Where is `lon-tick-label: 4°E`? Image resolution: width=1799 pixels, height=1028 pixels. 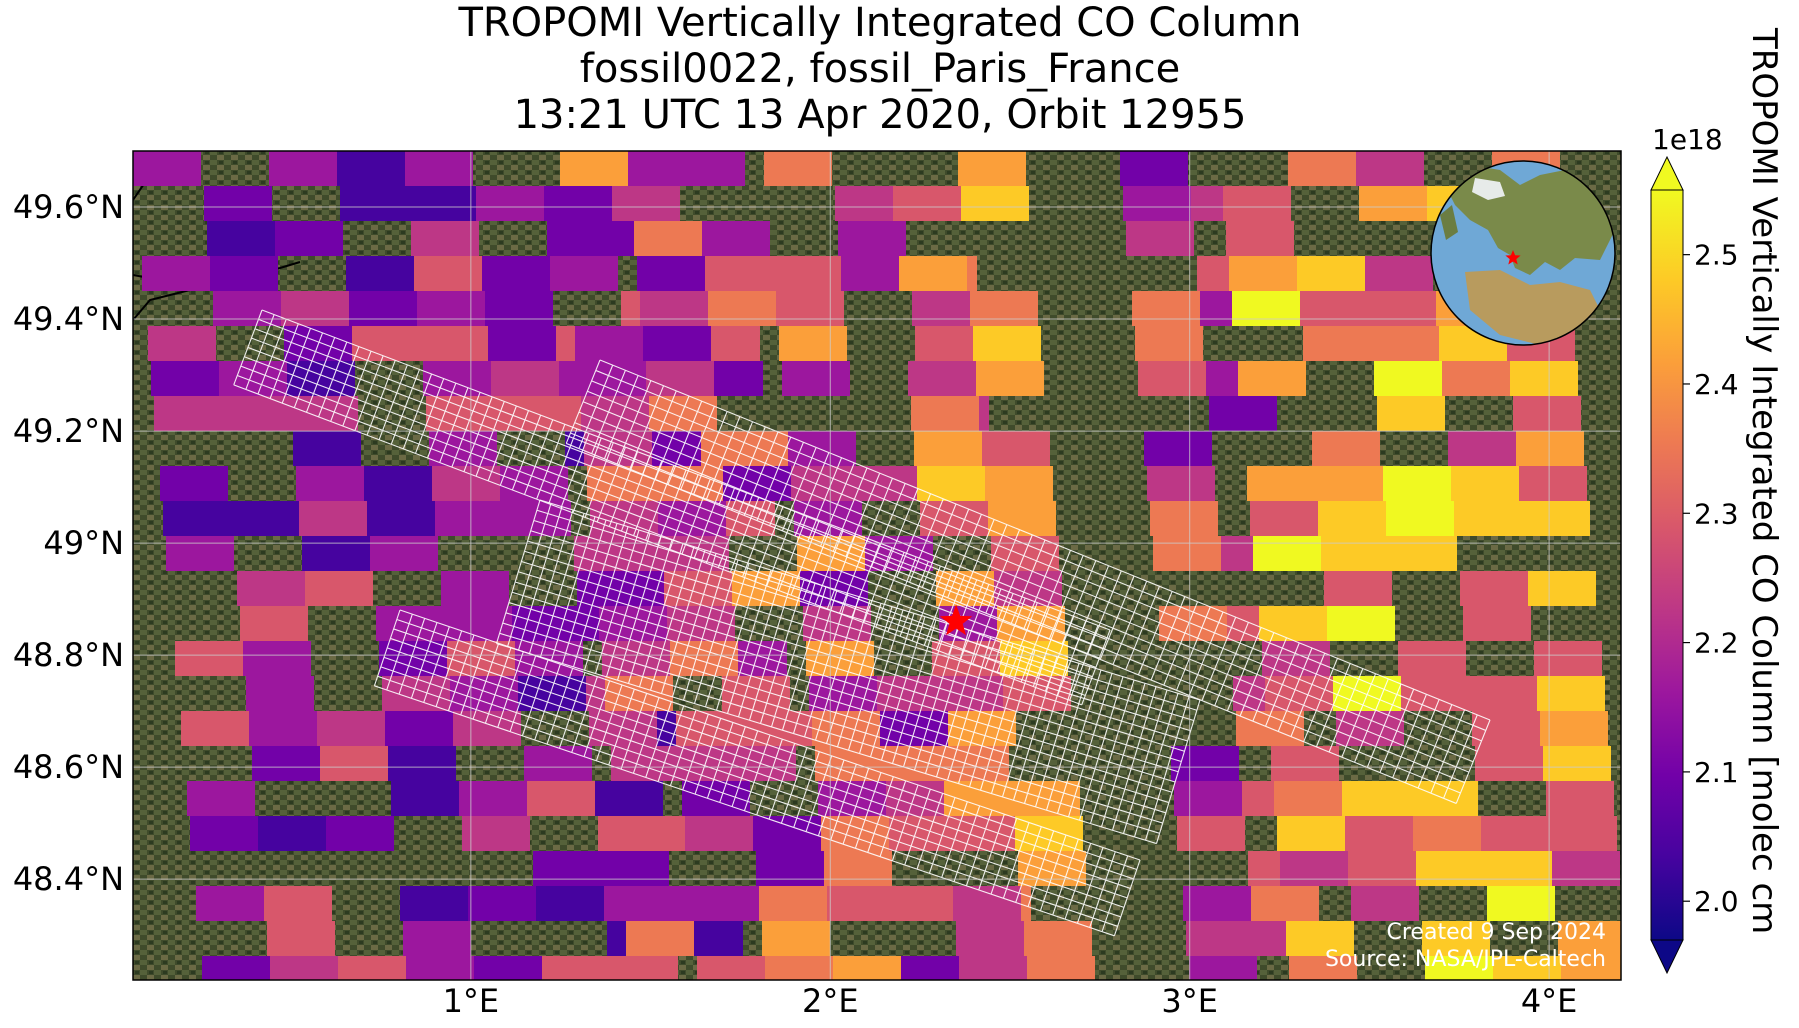 lon-tick-label: 4°E is located at coordinates (1549, 1001).